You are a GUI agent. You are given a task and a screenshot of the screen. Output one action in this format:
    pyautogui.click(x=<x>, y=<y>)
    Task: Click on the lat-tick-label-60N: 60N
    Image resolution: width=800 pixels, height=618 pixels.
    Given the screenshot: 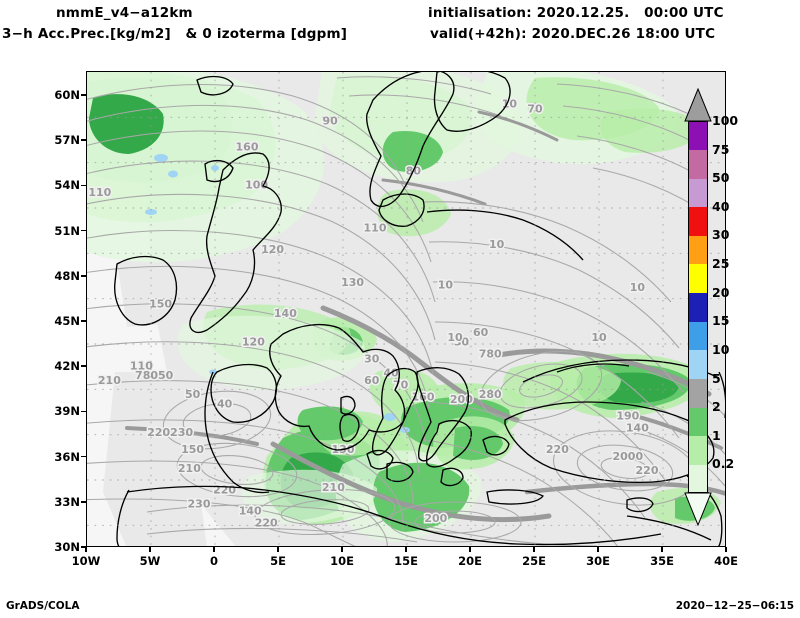 What is the action you would take?
    pyautogui.click(x=67, y=95)
    